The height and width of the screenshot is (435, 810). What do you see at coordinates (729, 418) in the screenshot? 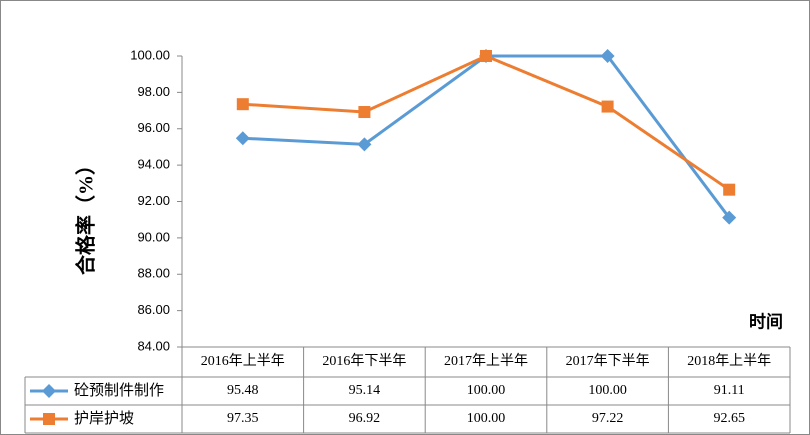
I see `table-value: 92.65` at bounding box center [729, 418].